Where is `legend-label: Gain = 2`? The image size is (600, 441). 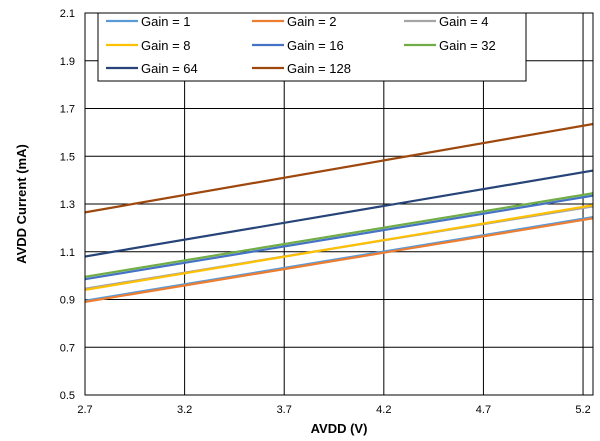 legend-label: Gain = 2 is located at coordinates (312, 21).